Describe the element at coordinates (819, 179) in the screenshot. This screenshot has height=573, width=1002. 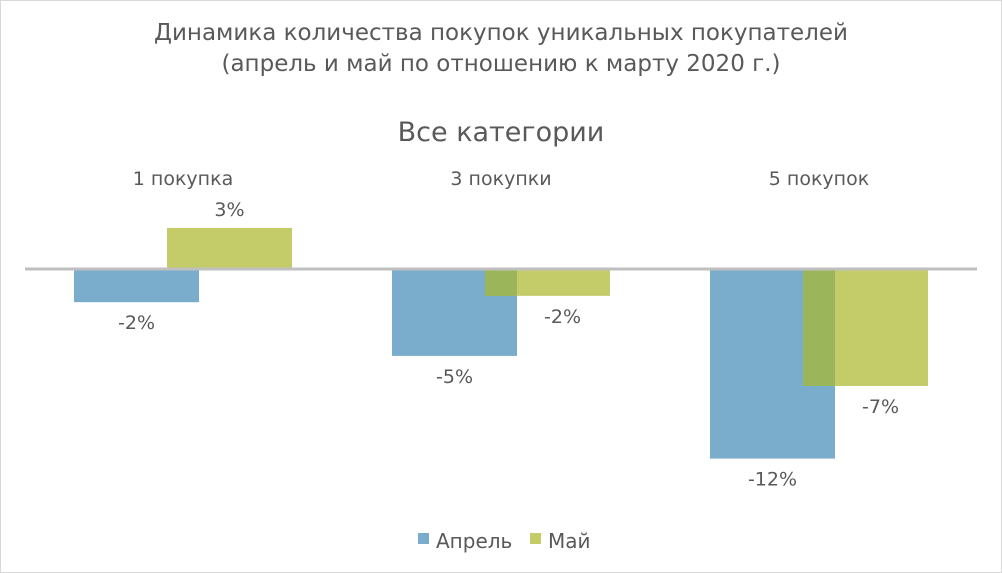
I see `category-label: 5 покупок` at that location.